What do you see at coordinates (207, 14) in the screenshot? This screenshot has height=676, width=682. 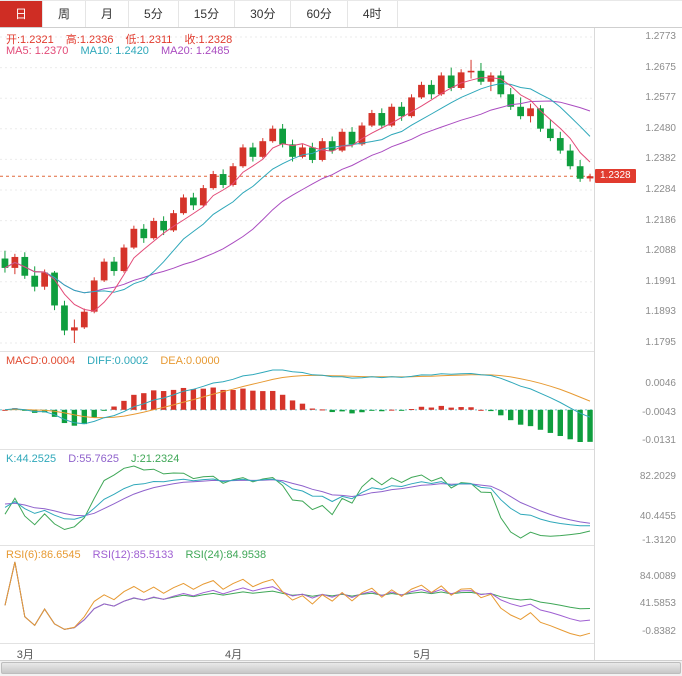 I see `tab-15min: 15分` at bounding box center [207, 14].